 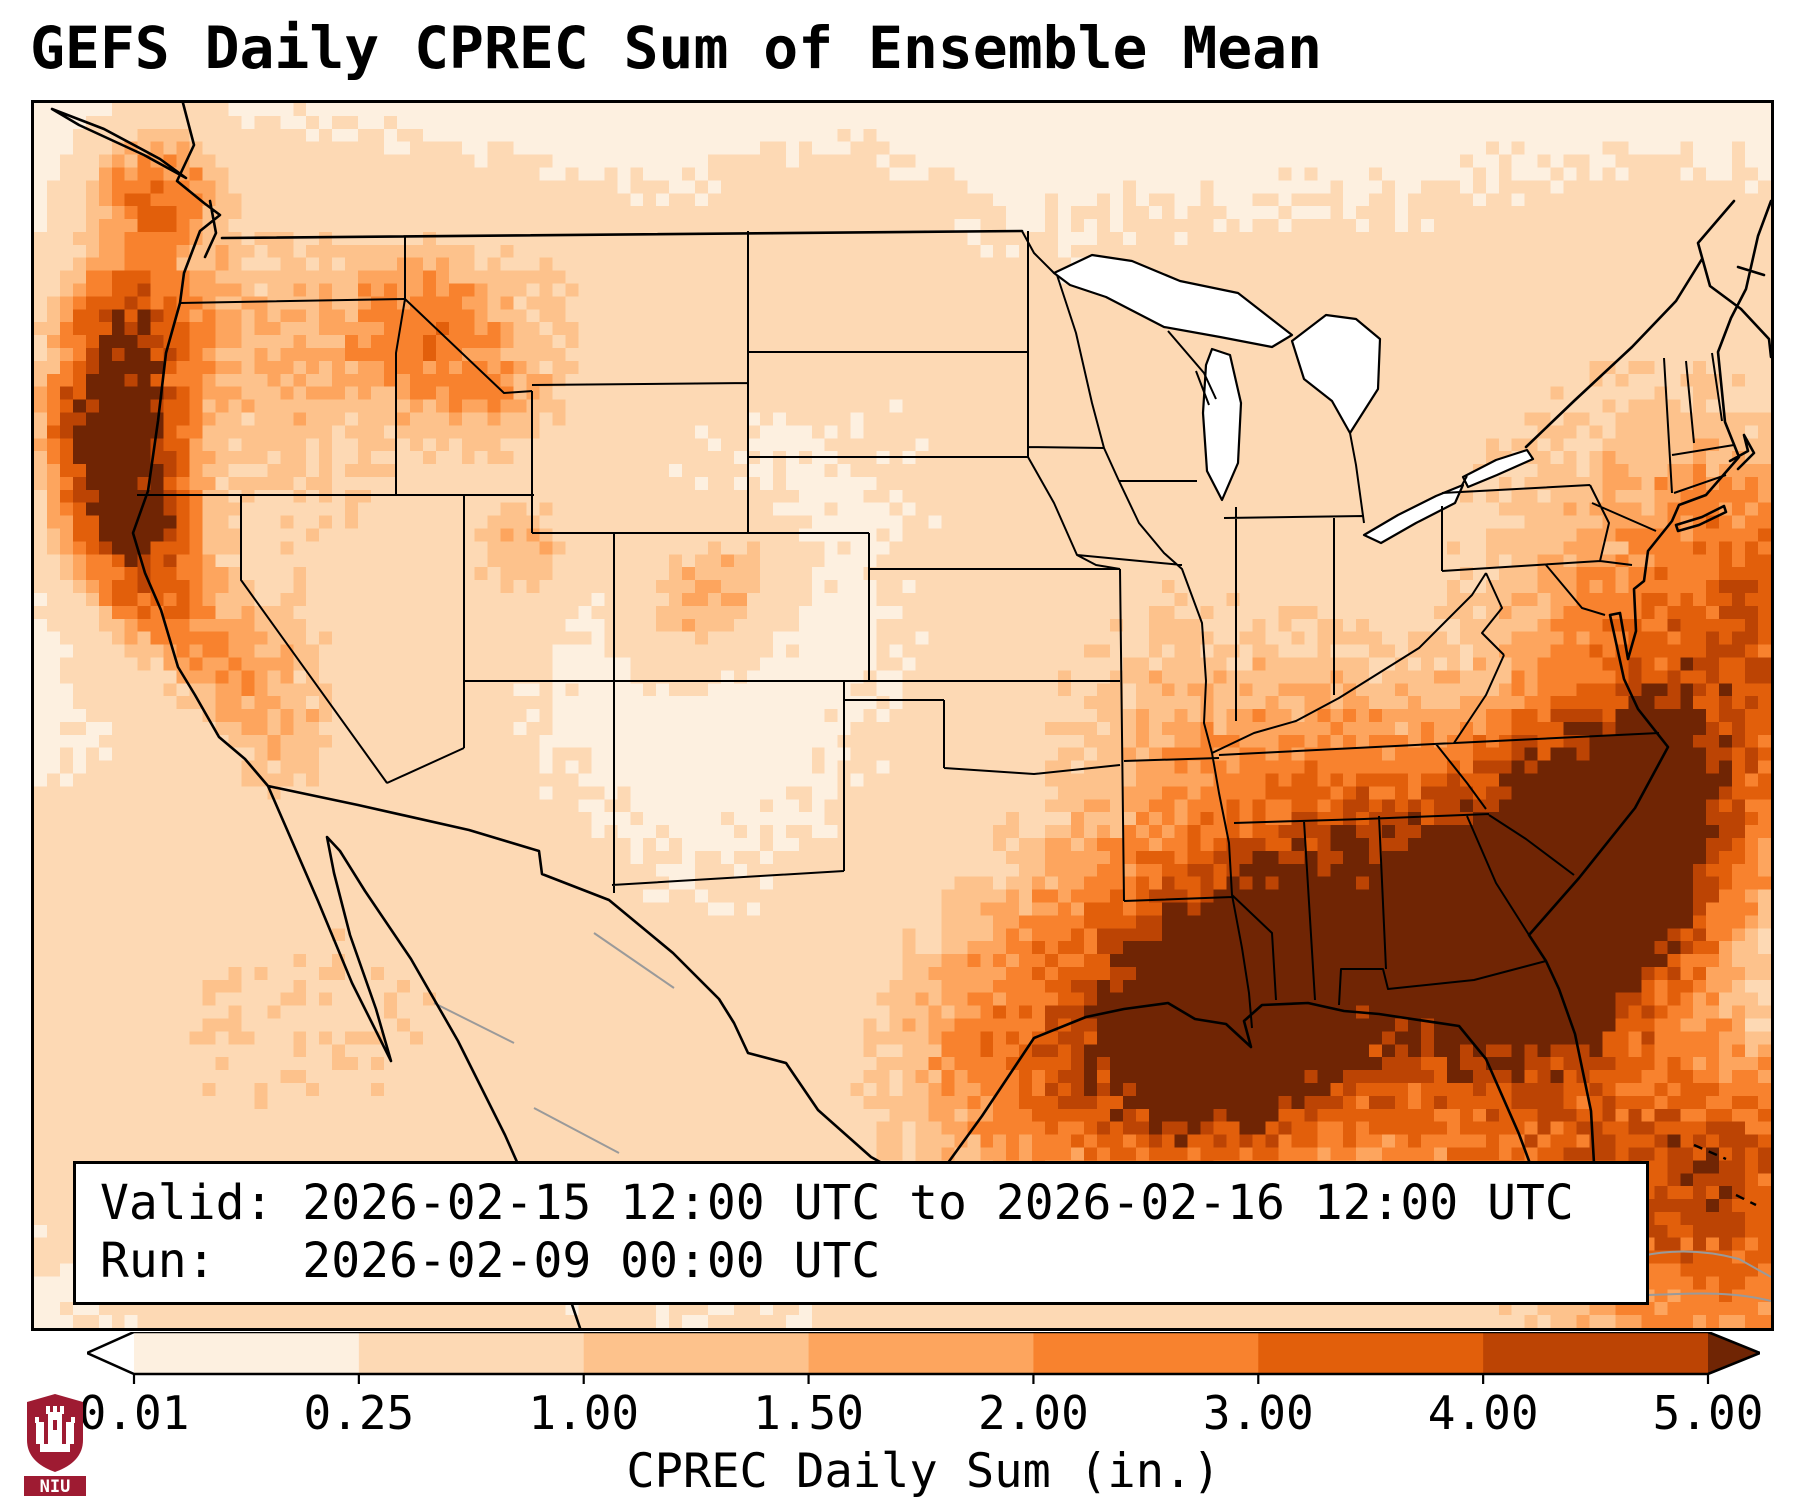 What do you see at coordinates (923, 1471) in the screenshot?
I see `colorbar-axis-label: CPREC Daily Sum (in.)` at bounding box center [923, 1471].